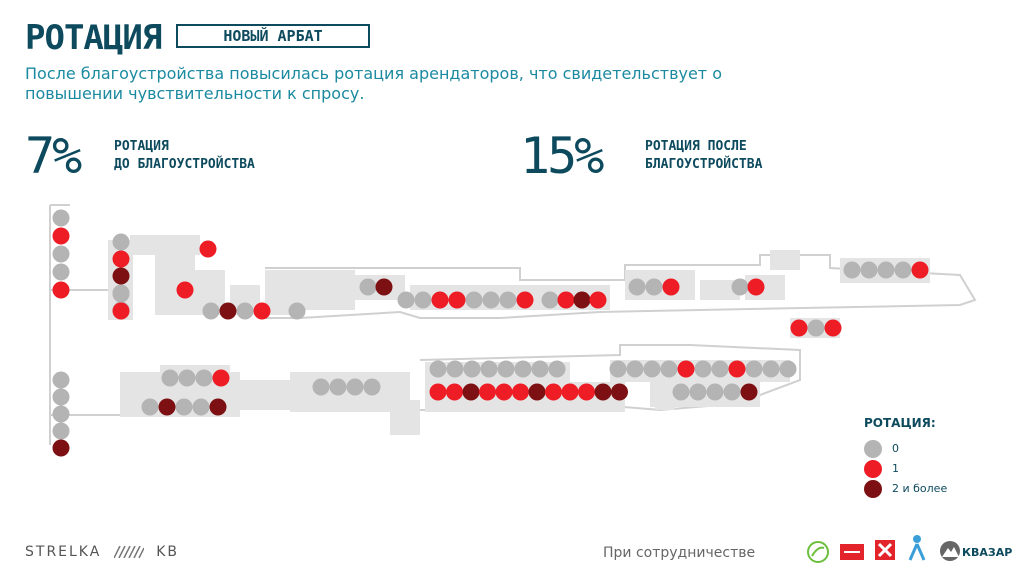 The width and height of the screenshot is (1024, 576). Describe the element at coordinates (679, 553) in the screenshot. I see `collaboration-label: При сотрудничестве` at that location.